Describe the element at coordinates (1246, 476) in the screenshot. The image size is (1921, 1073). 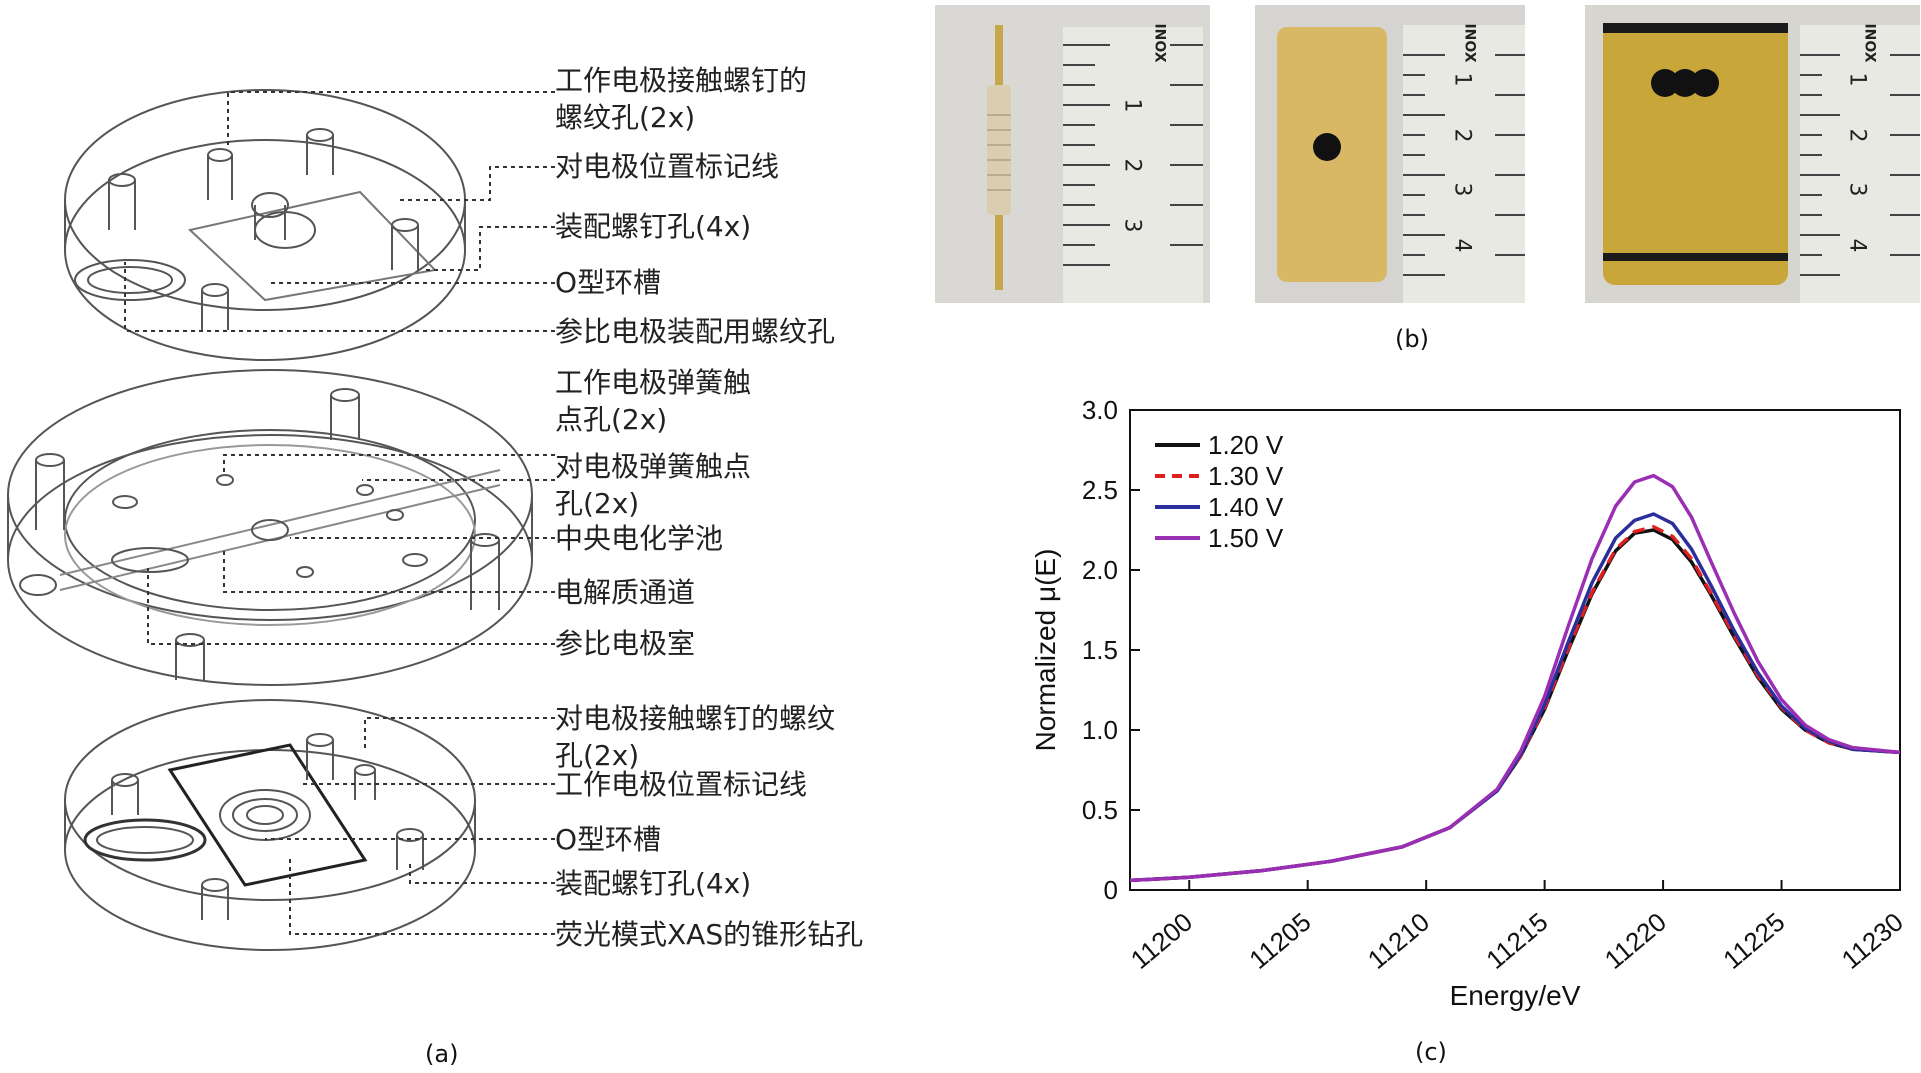
I see `legend-label-2: 1.30 V` at that location.